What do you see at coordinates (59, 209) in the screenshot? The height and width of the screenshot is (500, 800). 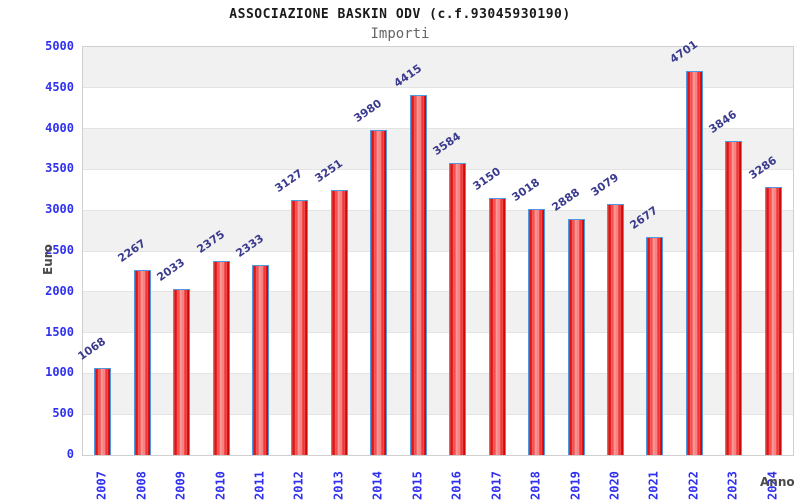 I see `y-tick-label: 3000` at bounding box center [59, 209].